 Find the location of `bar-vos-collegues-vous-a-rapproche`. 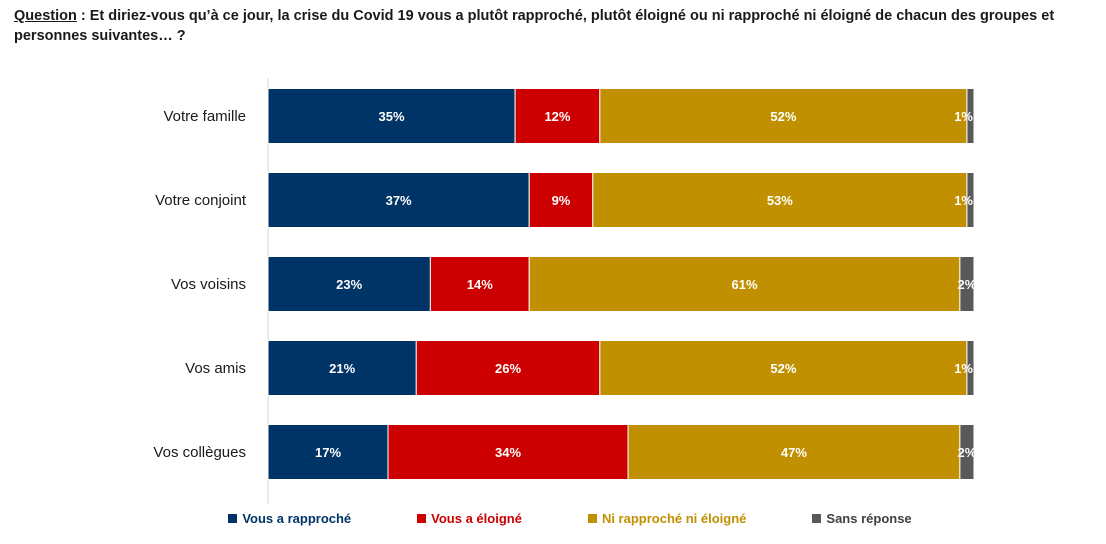

bar-vos-collegues-vous-a-rapproche is located at coordinates (328, 452).